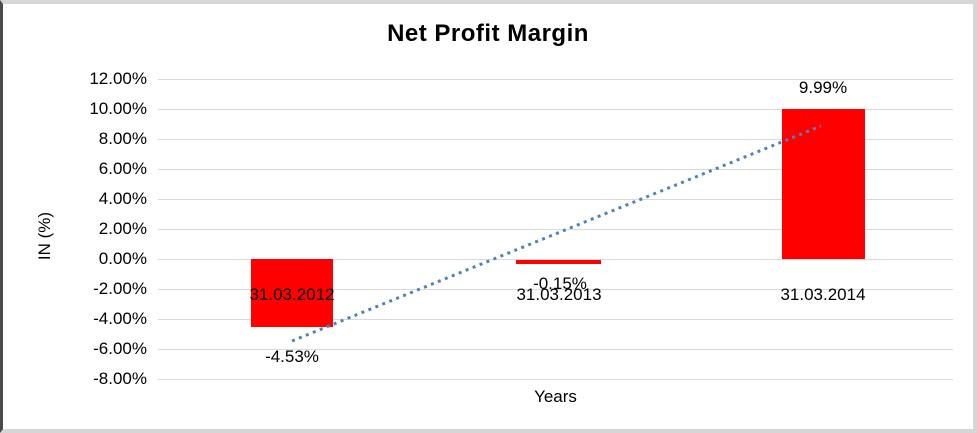  What do you see at coordinates (555, 396) in the screenshot?
I see `x-axis-title: Years` at bounding box center [555, 396].